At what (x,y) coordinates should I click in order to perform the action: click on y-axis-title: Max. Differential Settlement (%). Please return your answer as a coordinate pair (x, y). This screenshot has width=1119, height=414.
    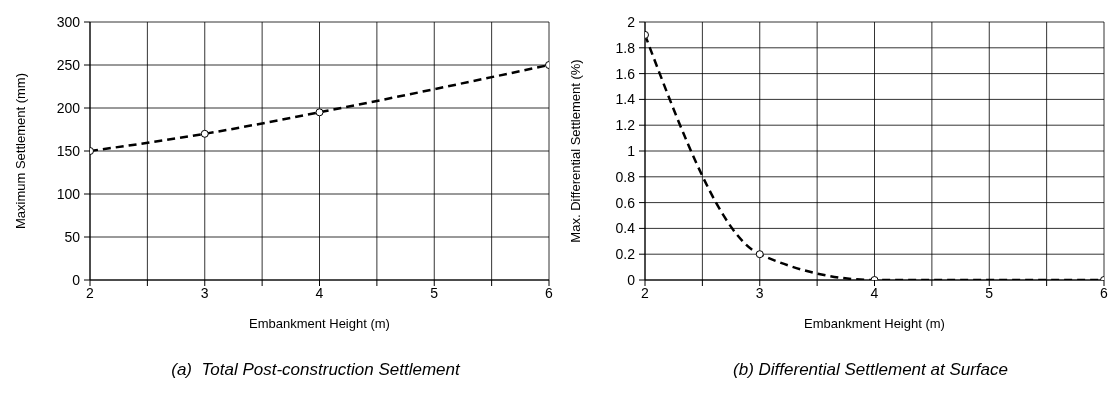
    Looking at the image, I should click on (575, 151).